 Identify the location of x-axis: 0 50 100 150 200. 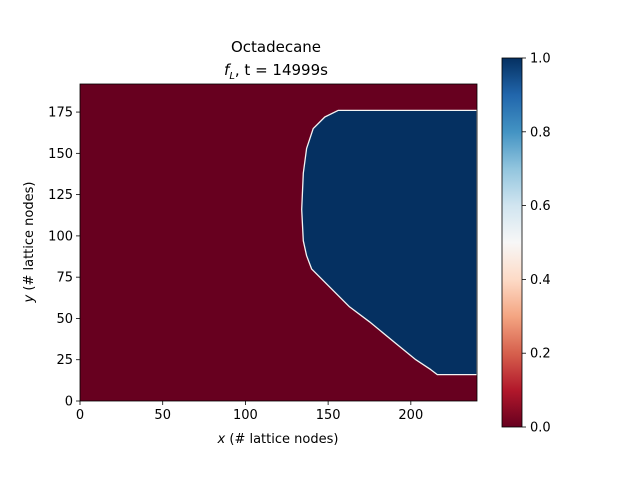
(249, 412).